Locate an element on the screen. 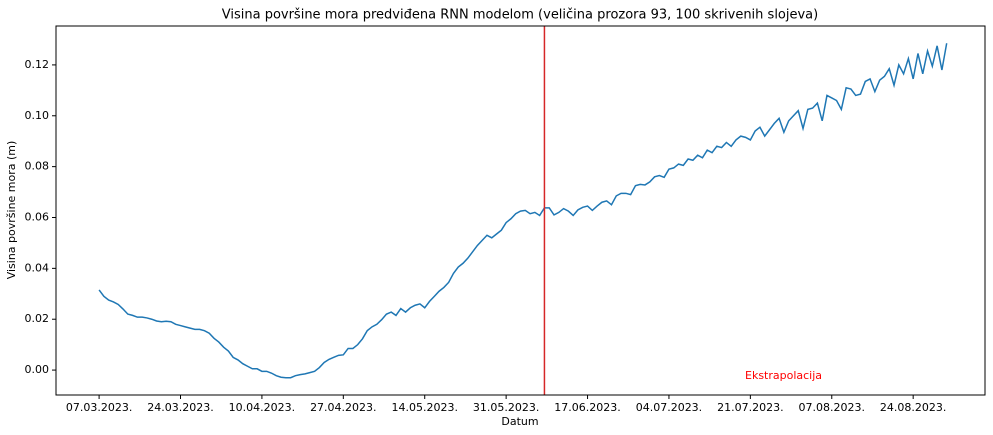 The width and height of the screenshot is (993, 435). x-tick-label: 31.05.2023. is located at coordinates (506, 407).